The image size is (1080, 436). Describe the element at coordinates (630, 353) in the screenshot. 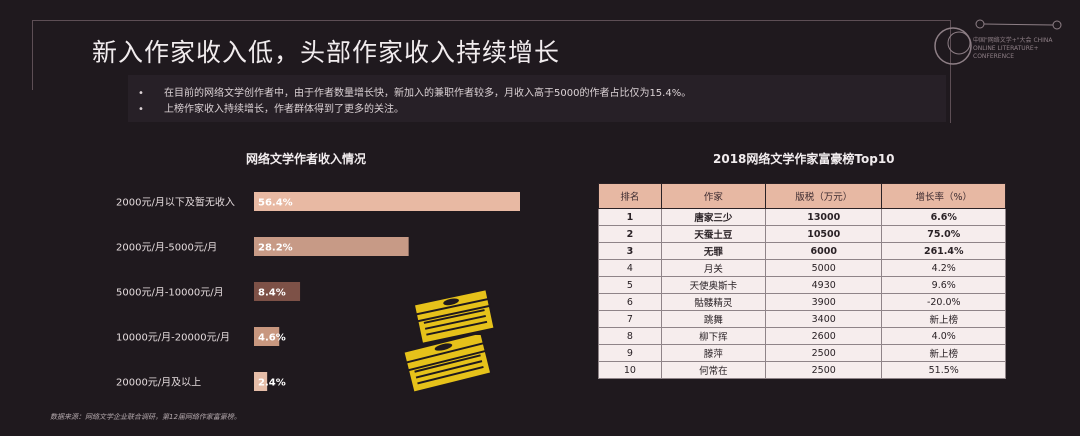

I see `cell-rank: 9` at that location.